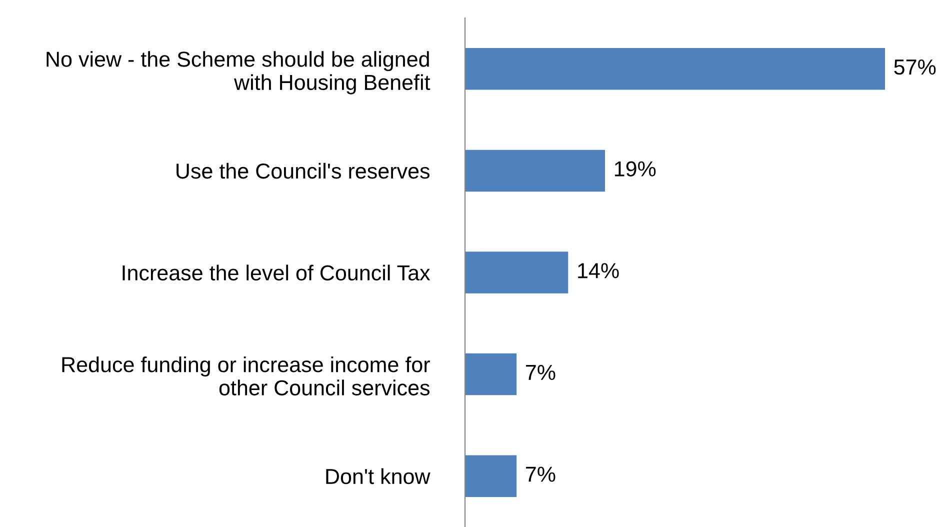 The width and height of the screenshot is (946, 527). What do you see at coordinates (598, 270) in the screenshot?
I see `data-label: 14%` at bounding box center [598, 270].